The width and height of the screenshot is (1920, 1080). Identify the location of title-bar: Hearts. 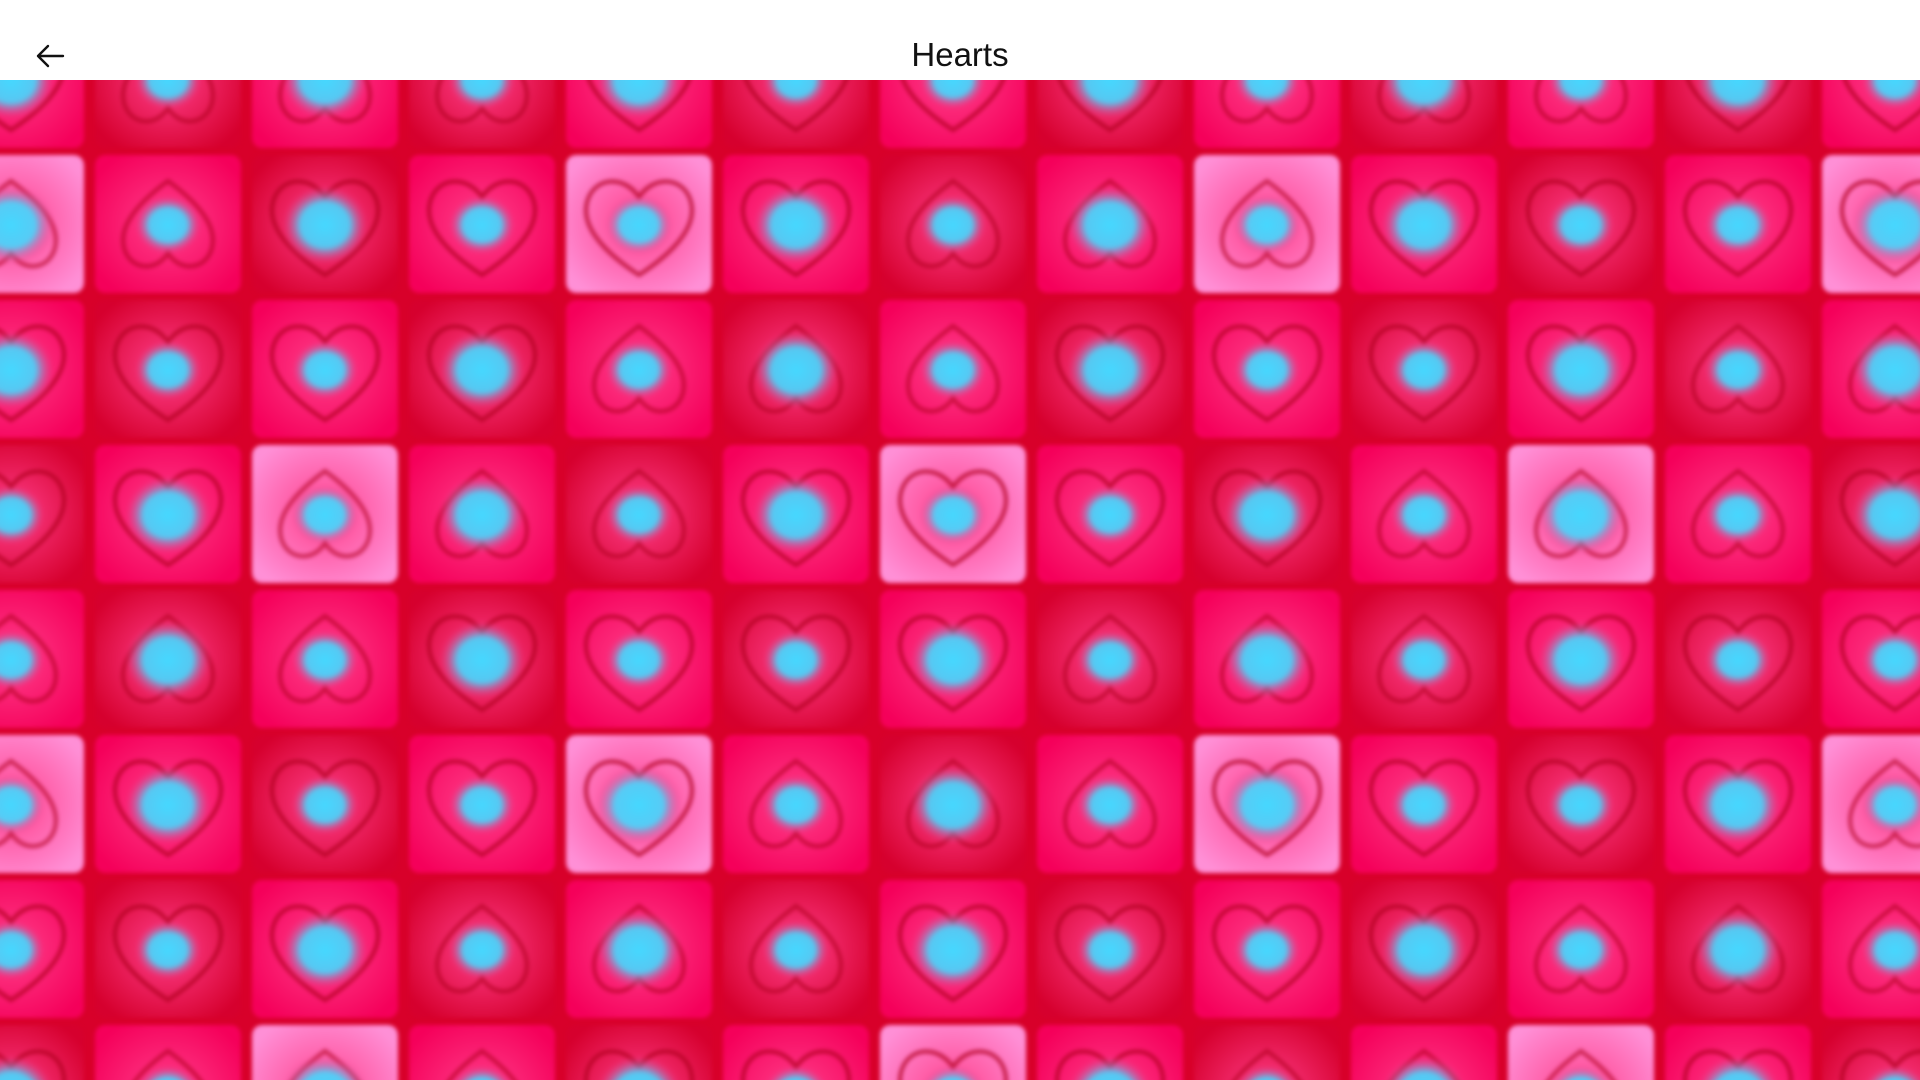
(960, 40).